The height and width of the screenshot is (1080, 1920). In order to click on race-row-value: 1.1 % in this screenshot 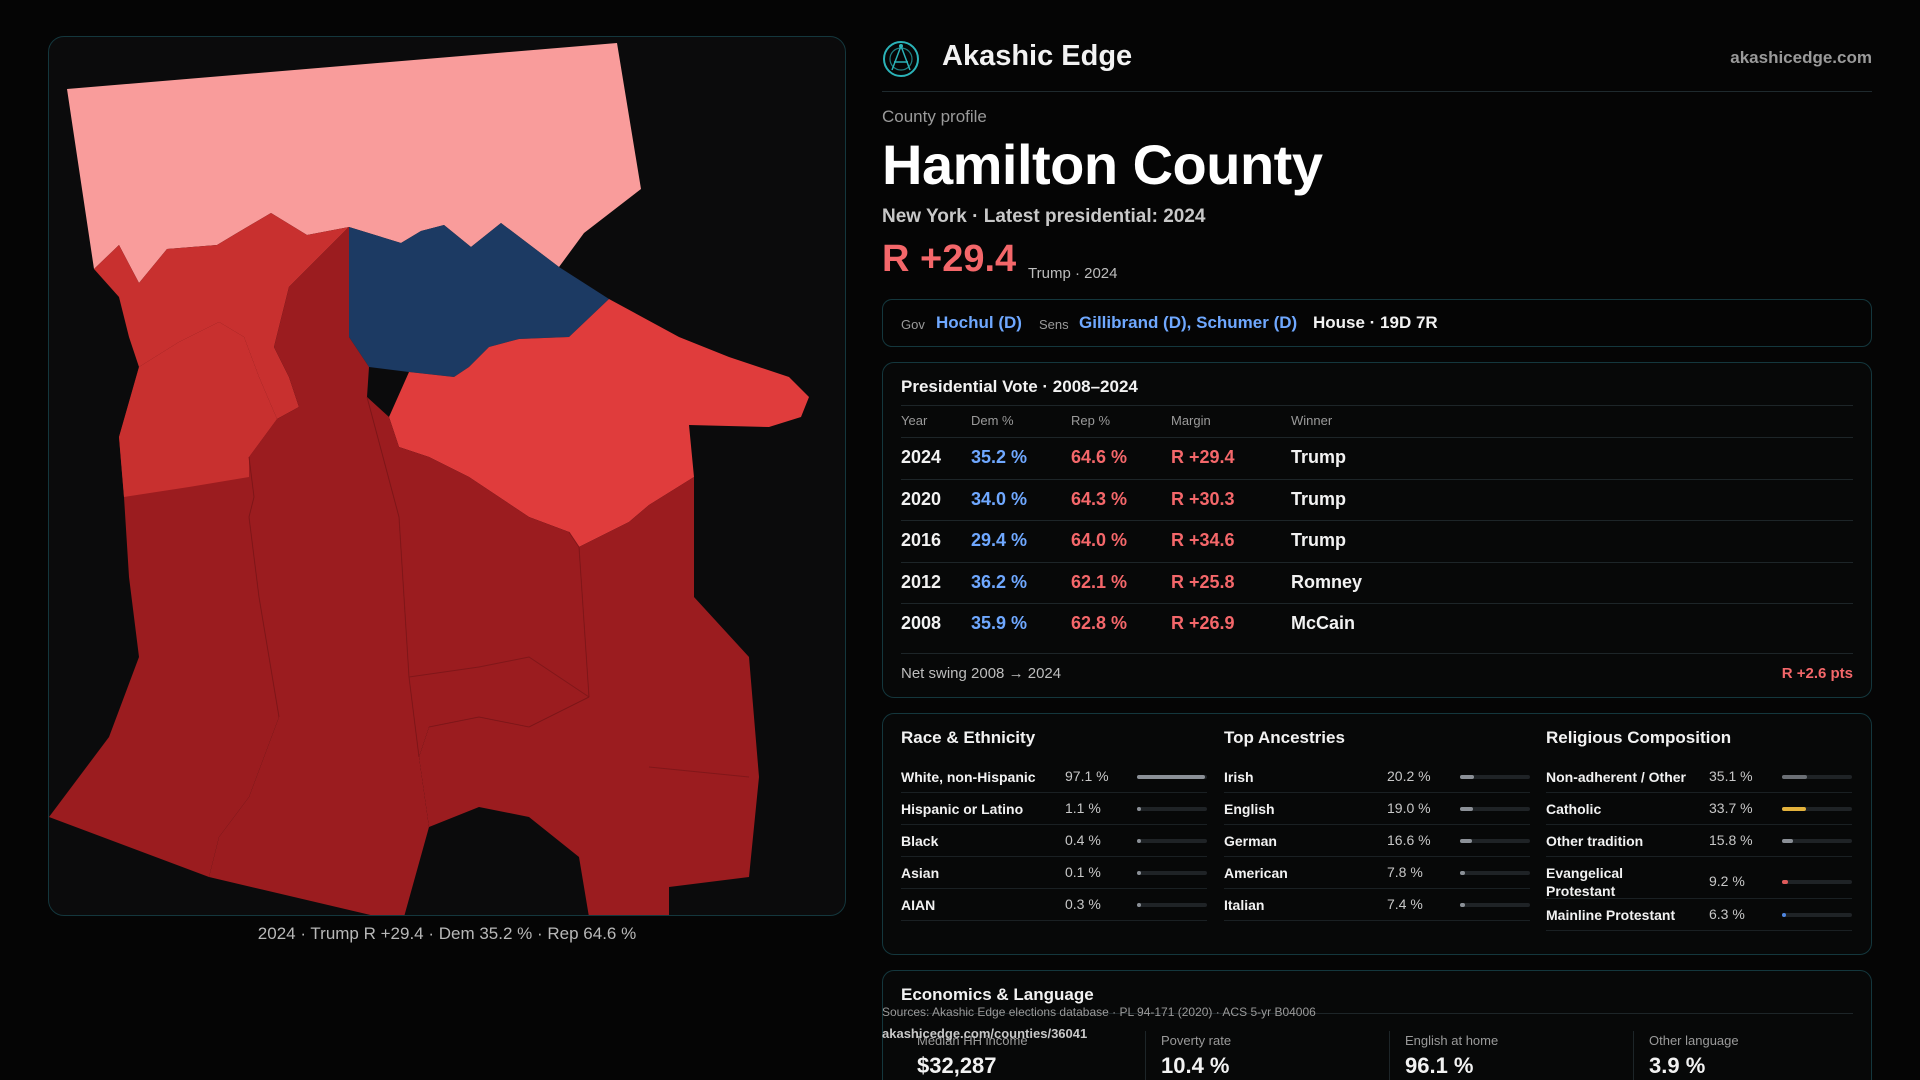, I will do `click(1083, 808)`.